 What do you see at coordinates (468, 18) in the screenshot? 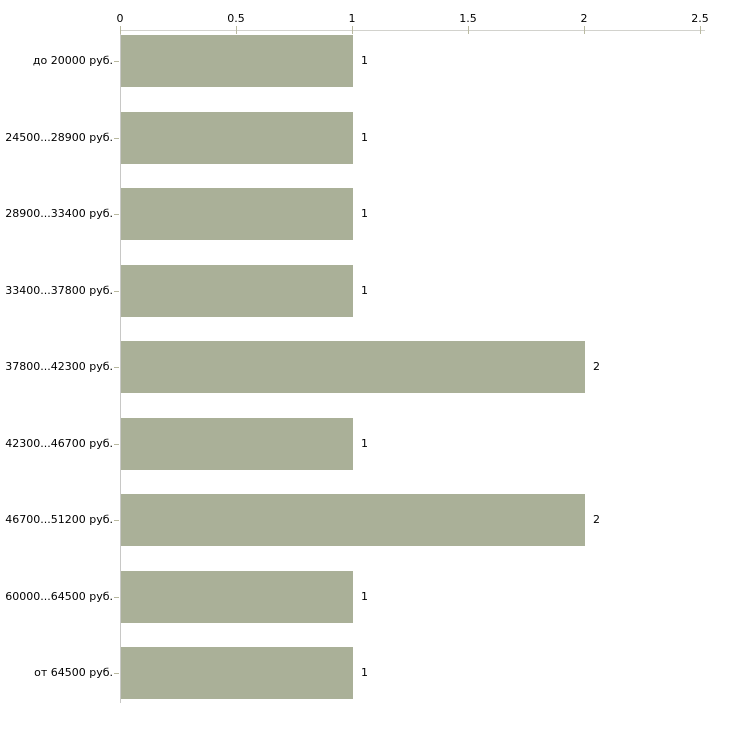
I see `x-axis-tick-label: 1.5` at bounding box center [468, 18].